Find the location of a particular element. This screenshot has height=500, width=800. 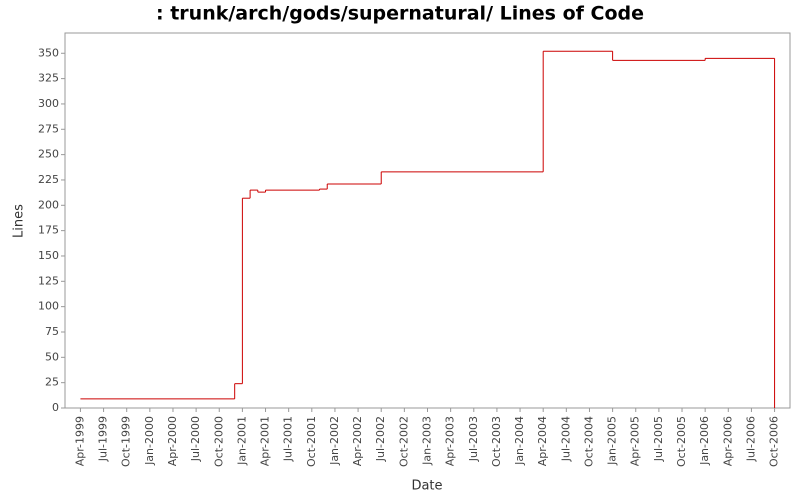

y-tick-label: 325 is located at coordinates (48, 78).